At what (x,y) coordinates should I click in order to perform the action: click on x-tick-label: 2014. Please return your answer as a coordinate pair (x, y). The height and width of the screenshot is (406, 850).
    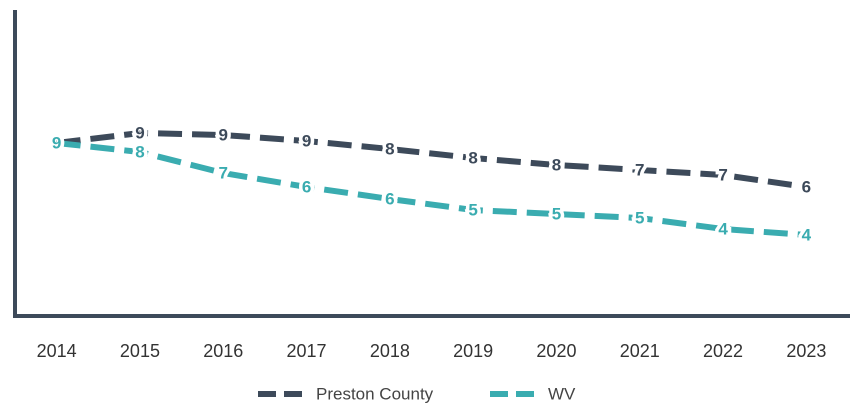
    Looking at the image, I should click on (57, 351).